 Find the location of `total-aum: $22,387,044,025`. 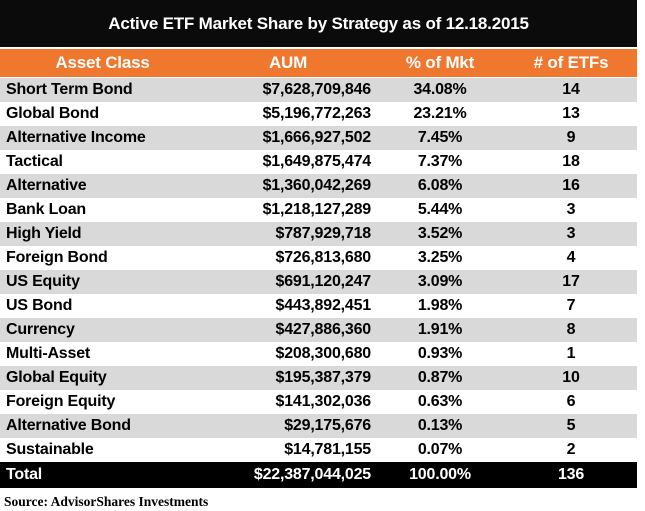

total-aum: $22,387,044,025 is located at coordinates (312, 474).